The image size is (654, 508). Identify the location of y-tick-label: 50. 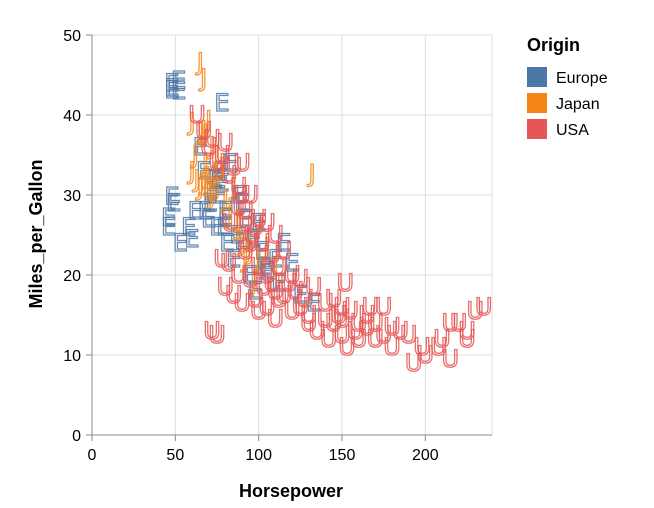
(72, 36).